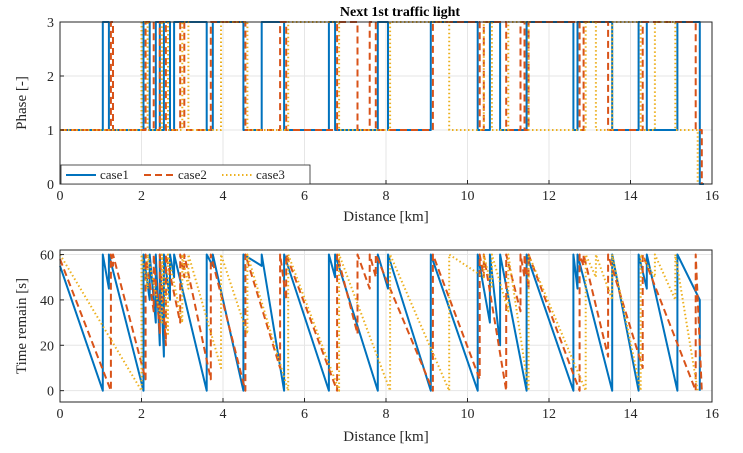 The width and height of the screenshot is (743, 453). What do you see at coordinates (385, 437) in the screenshot?
I see `time-remain-plot-xlabel: Distance [km]` at bounding box center [385, 437].